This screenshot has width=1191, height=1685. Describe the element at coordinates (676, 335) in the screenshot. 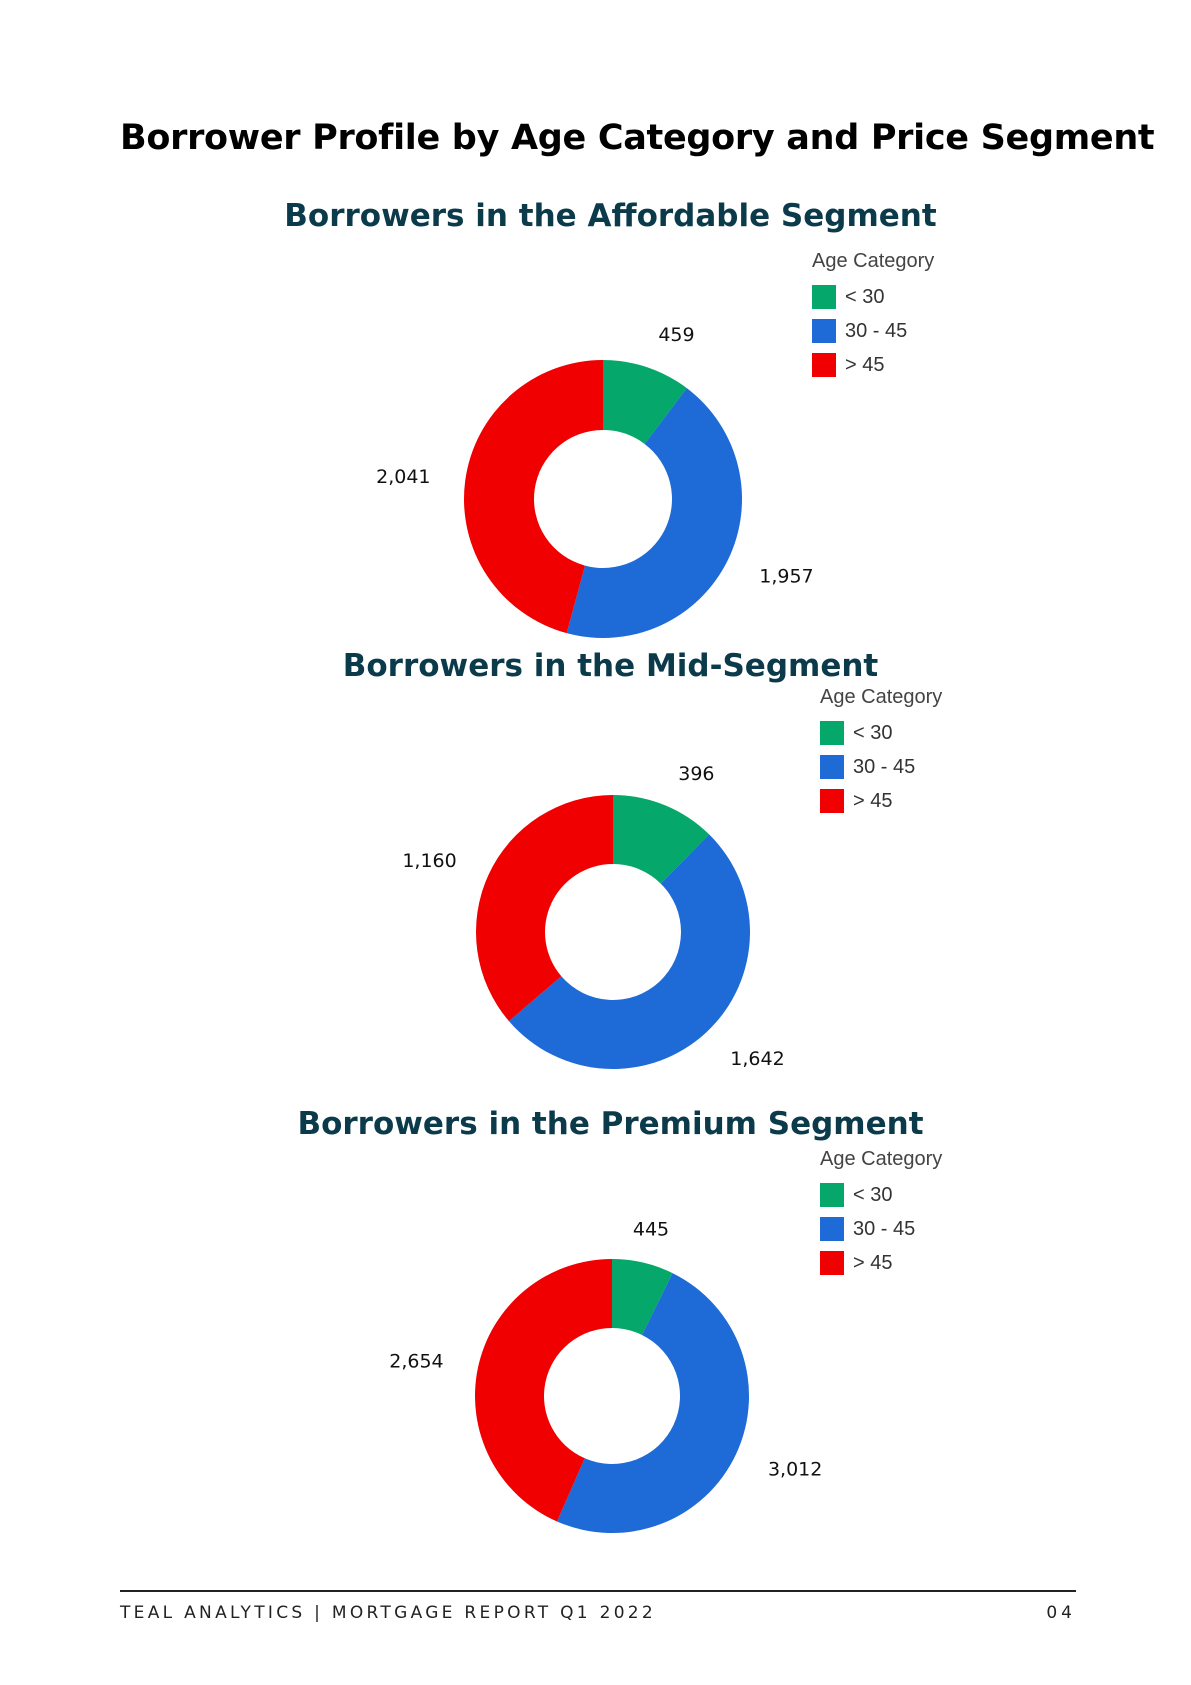

I see `data-label-under-30: 459` at that location.